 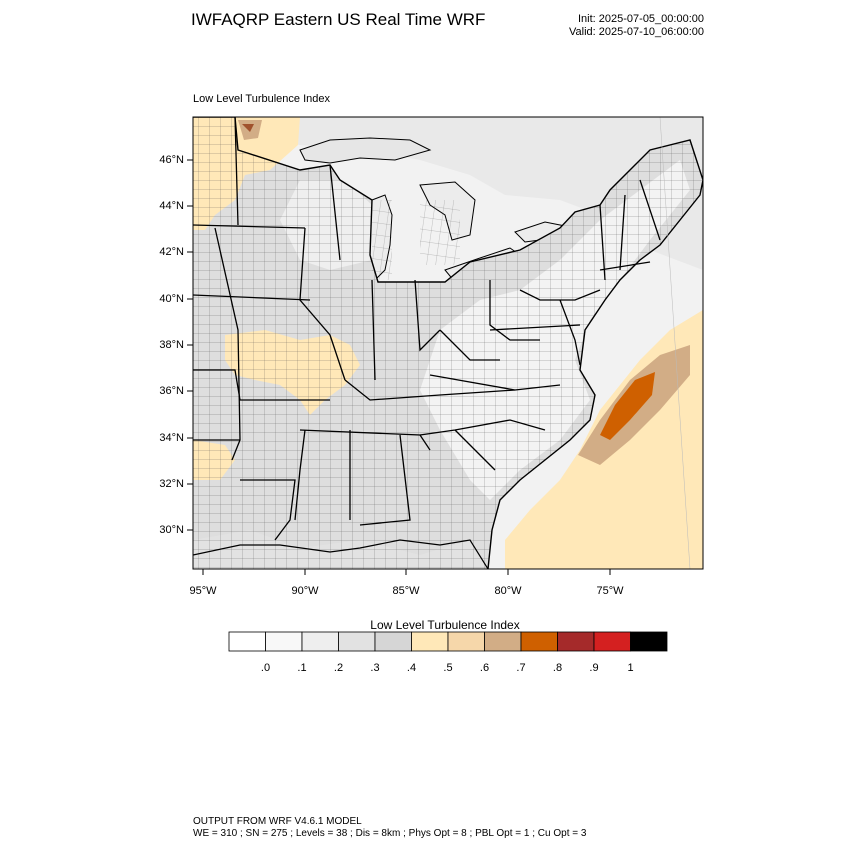 I want to click on colorbar-tick-label: .6, so click(x=484, y=668).